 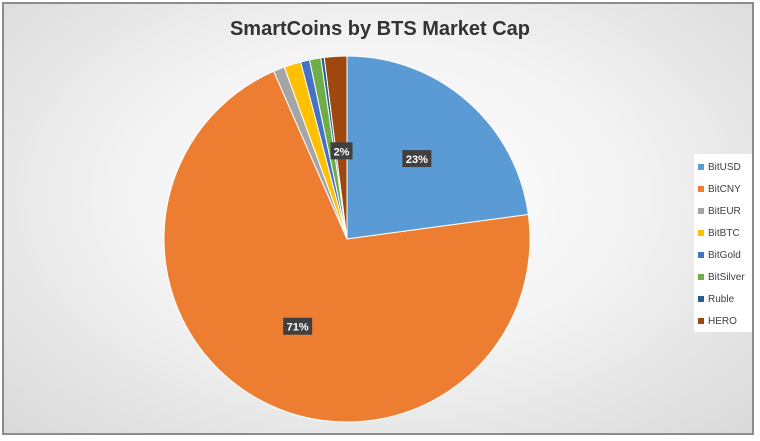 I want to click on svg-text: 2%, so click(x=342, y=152).